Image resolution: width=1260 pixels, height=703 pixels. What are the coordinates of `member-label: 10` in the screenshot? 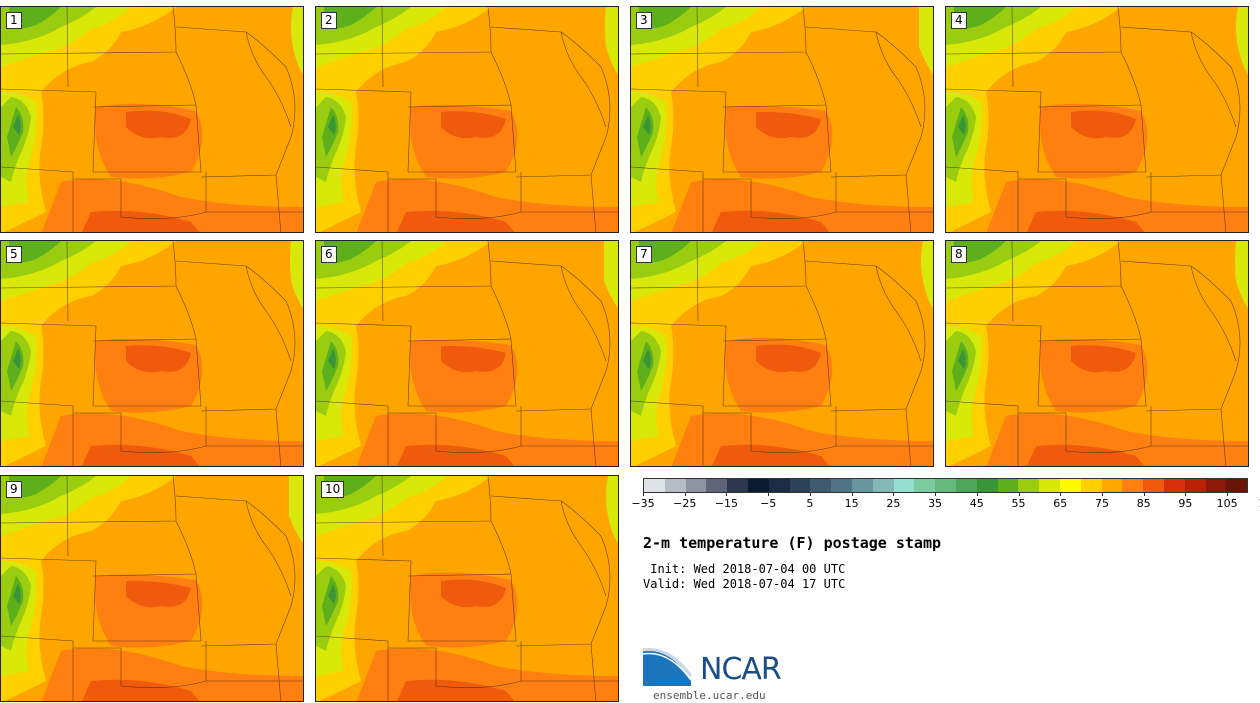 It's located at (333, 489).